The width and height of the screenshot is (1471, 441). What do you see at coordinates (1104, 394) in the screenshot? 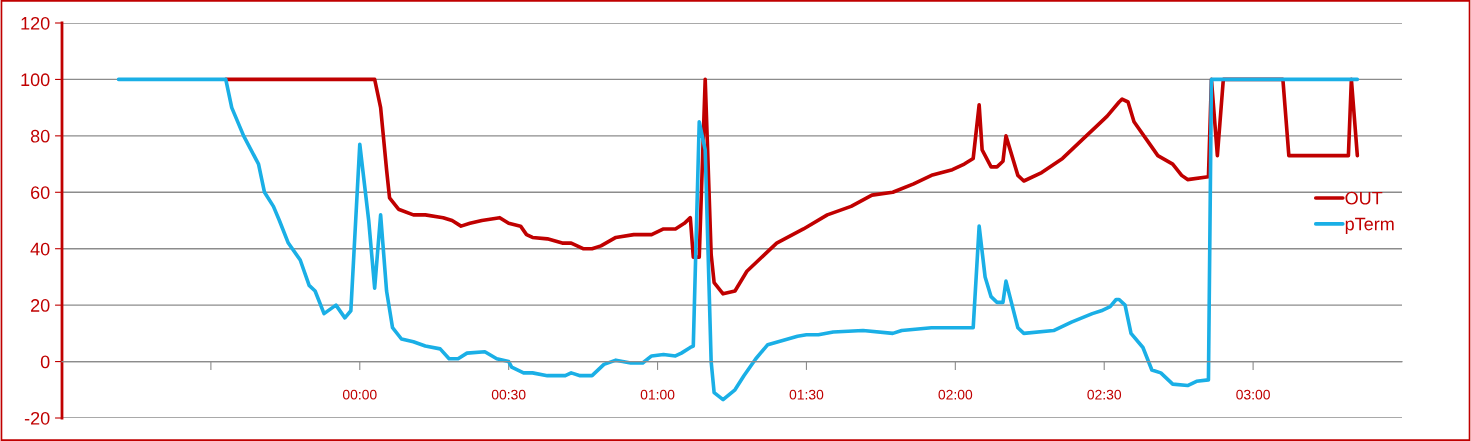
I see `x-tick-label: 02:30` at bounding box center [1104, 394].